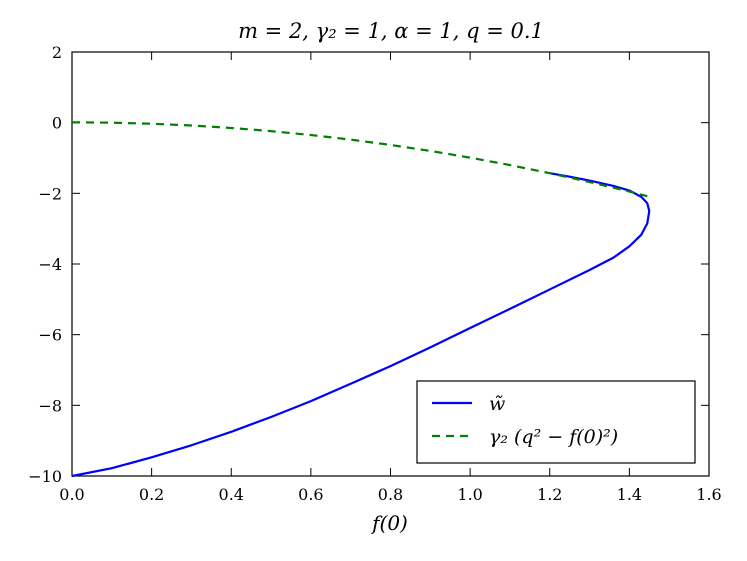  I want to click on y-tick-label: 2, so click(57, 52).